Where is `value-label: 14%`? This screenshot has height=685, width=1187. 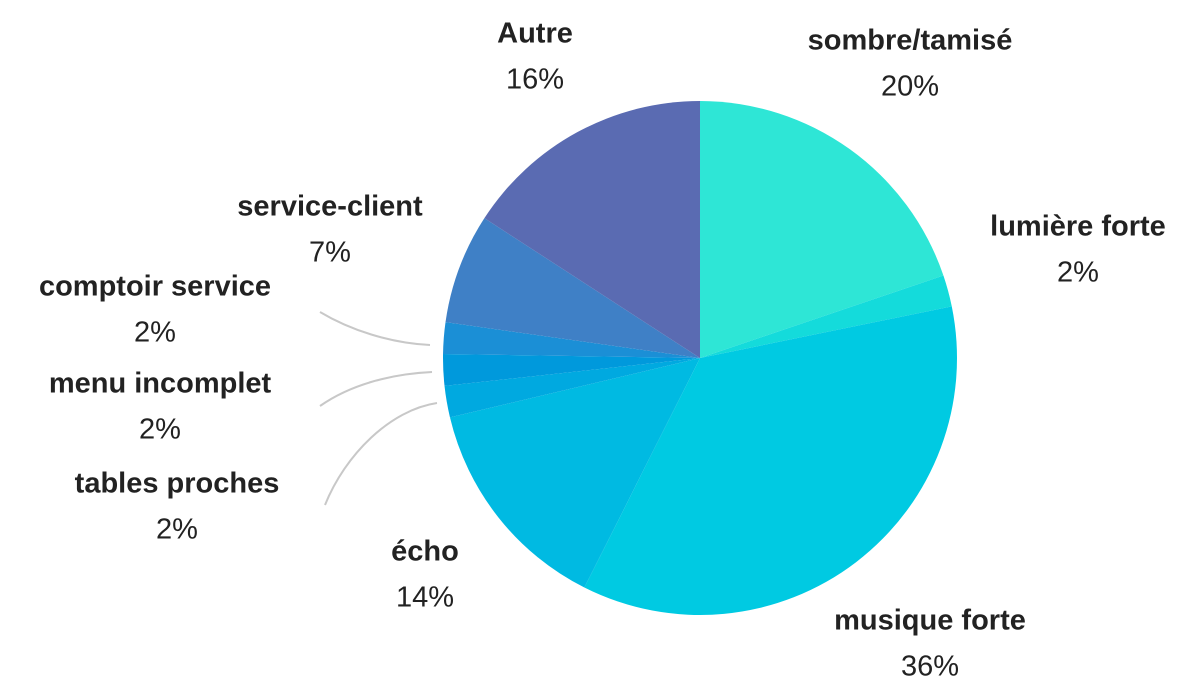
value-label: 14% is located at coordinates (425, 598).